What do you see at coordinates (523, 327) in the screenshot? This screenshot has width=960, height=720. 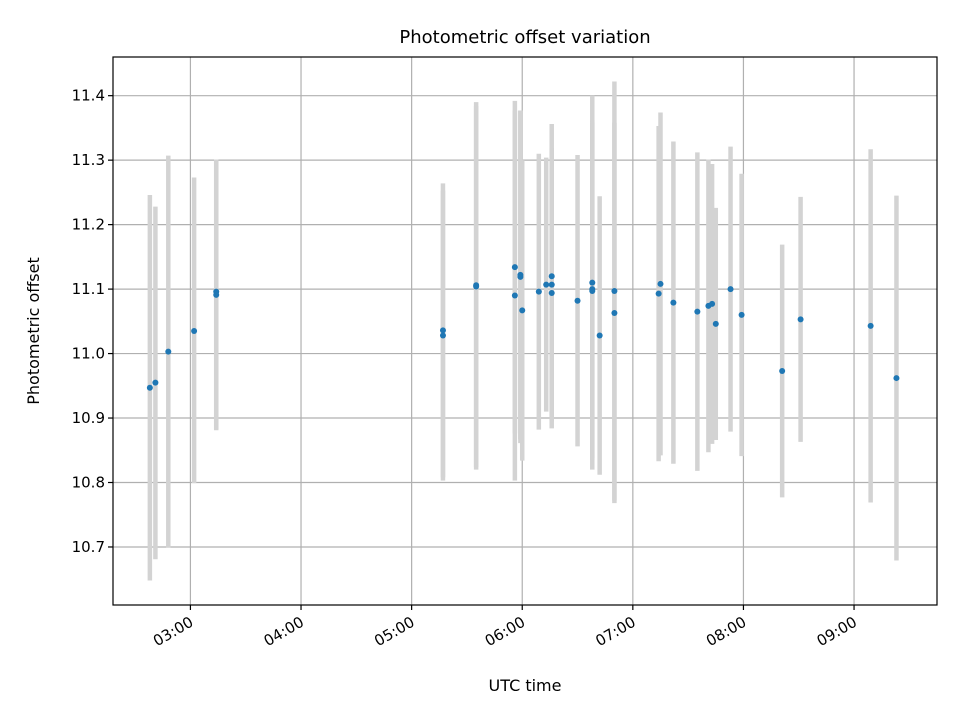 I see `data-points` at bounding box center [523, 327].